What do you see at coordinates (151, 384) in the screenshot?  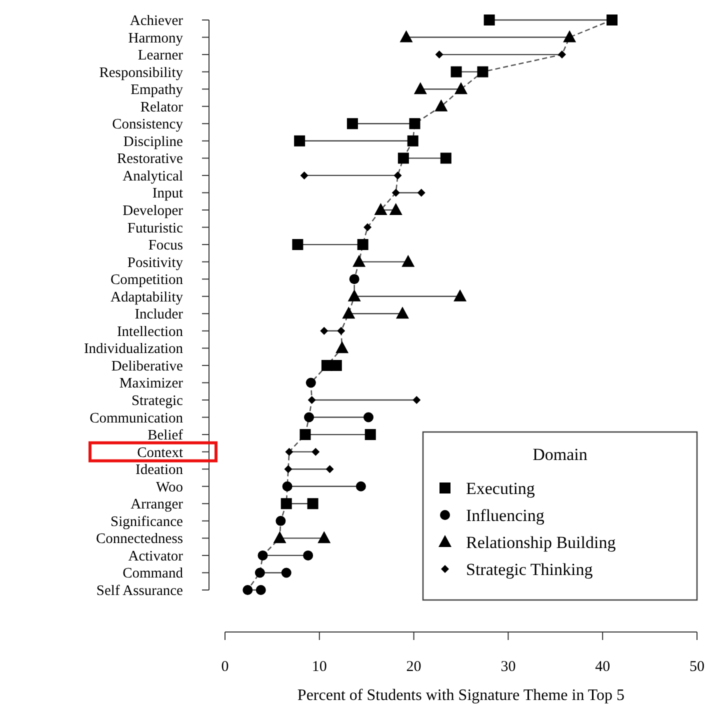 I see `y-tick-label: Maximizer` at bounding box center [151, 384].